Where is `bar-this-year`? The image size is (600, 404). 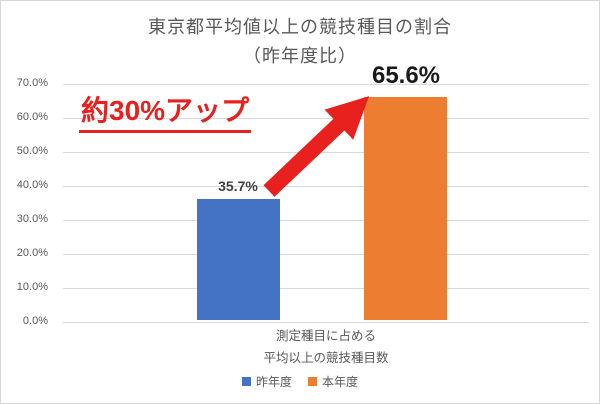
bar-this-year is located at coordinates (405, 208).